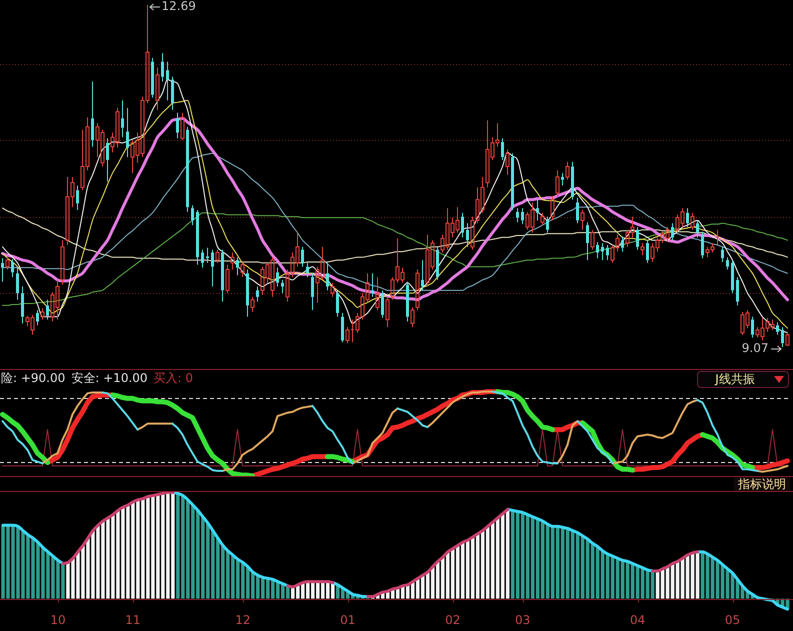  Describe the element at coordinates (33, 378) in the screenshot. I see `text: 险: +90.00` at that location.